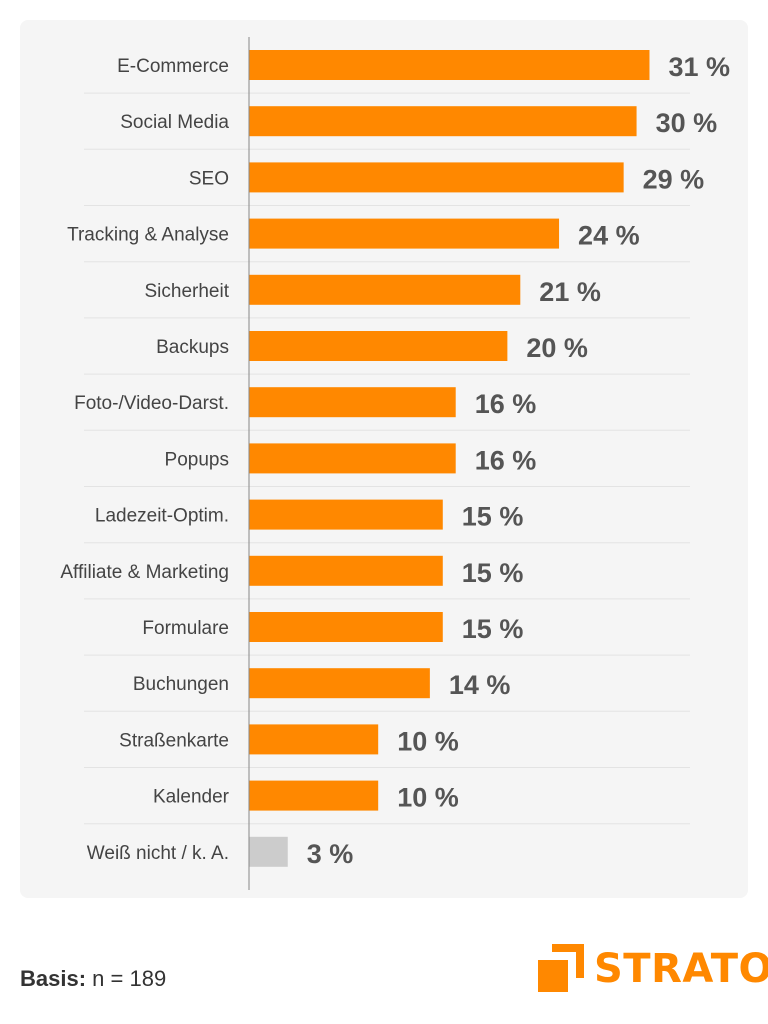 The height and width of the screenshot is (1024, 768). I want to click on category-label: Social Media, so click(174, 122).